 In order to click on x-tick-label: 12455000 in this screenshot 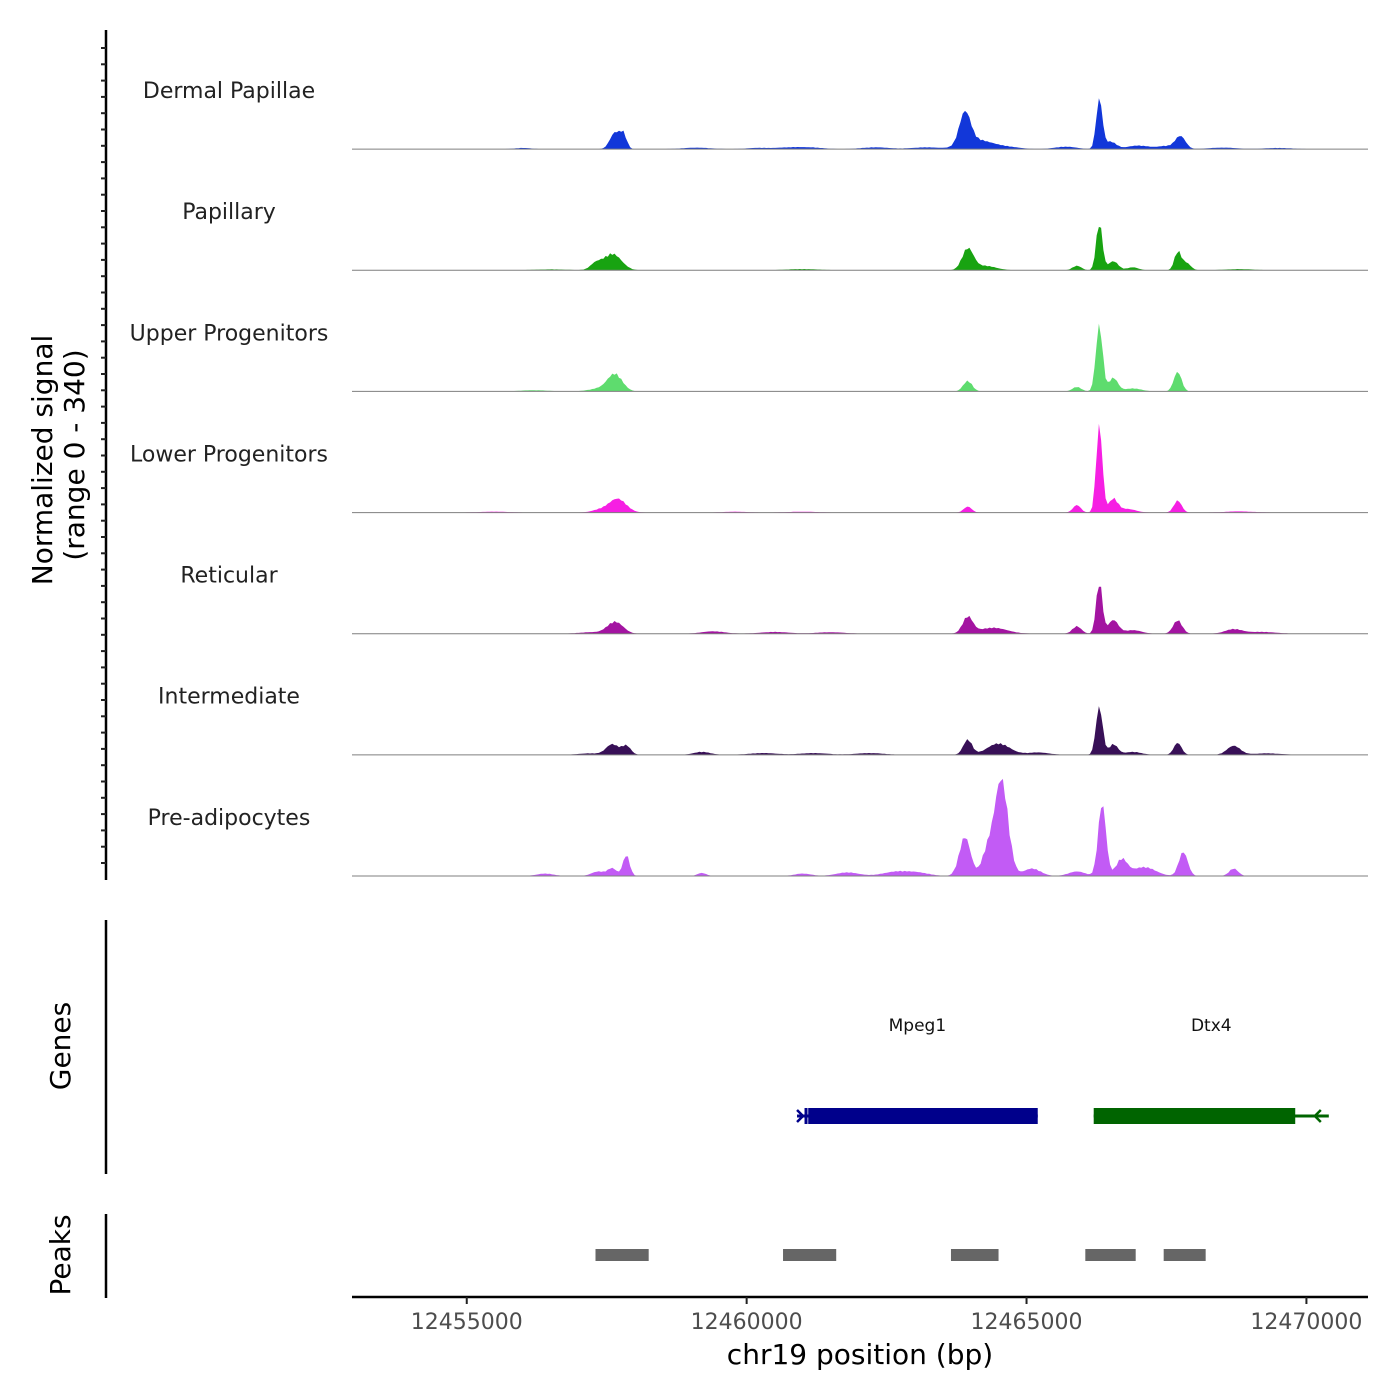, I will do `click(467, 1322)`.